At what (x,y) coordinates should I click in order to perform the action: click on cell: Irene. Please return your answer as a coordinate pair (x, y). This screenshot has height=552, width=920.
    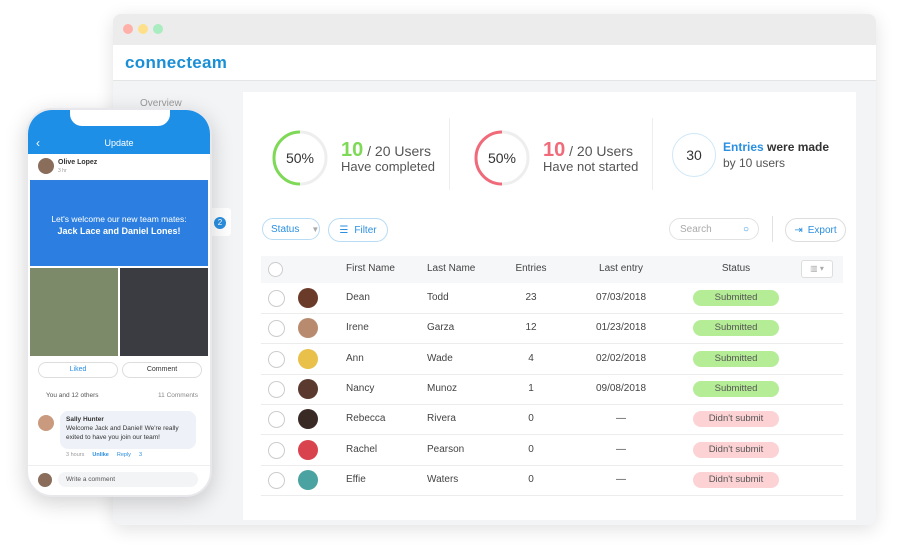
    Looking at the image, I should click on (357, 328).